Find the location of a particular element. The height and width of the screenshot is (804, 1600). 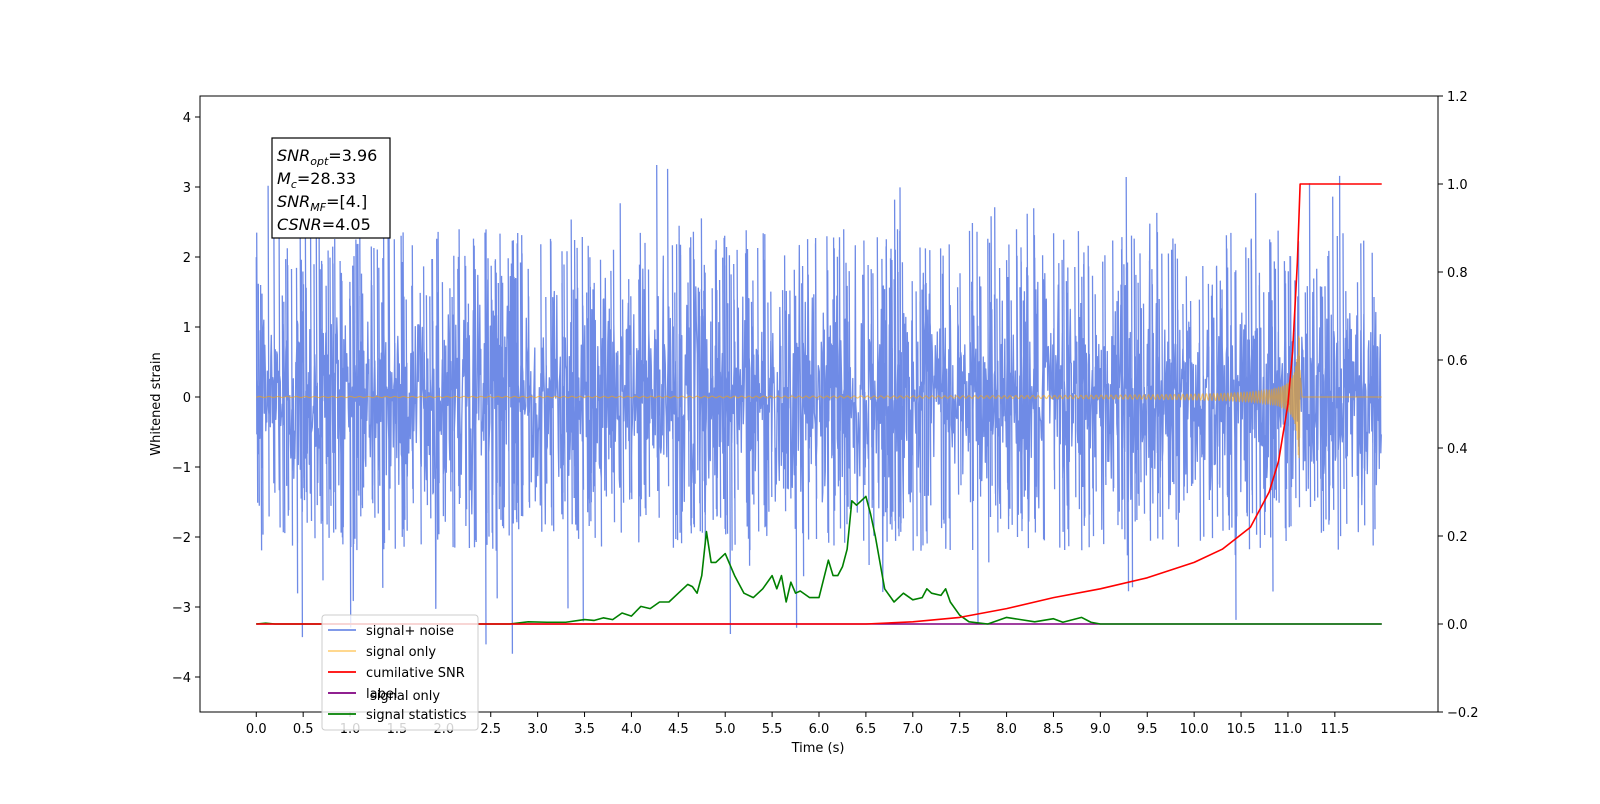

annotation-frame is located at coordinates (331, 188).